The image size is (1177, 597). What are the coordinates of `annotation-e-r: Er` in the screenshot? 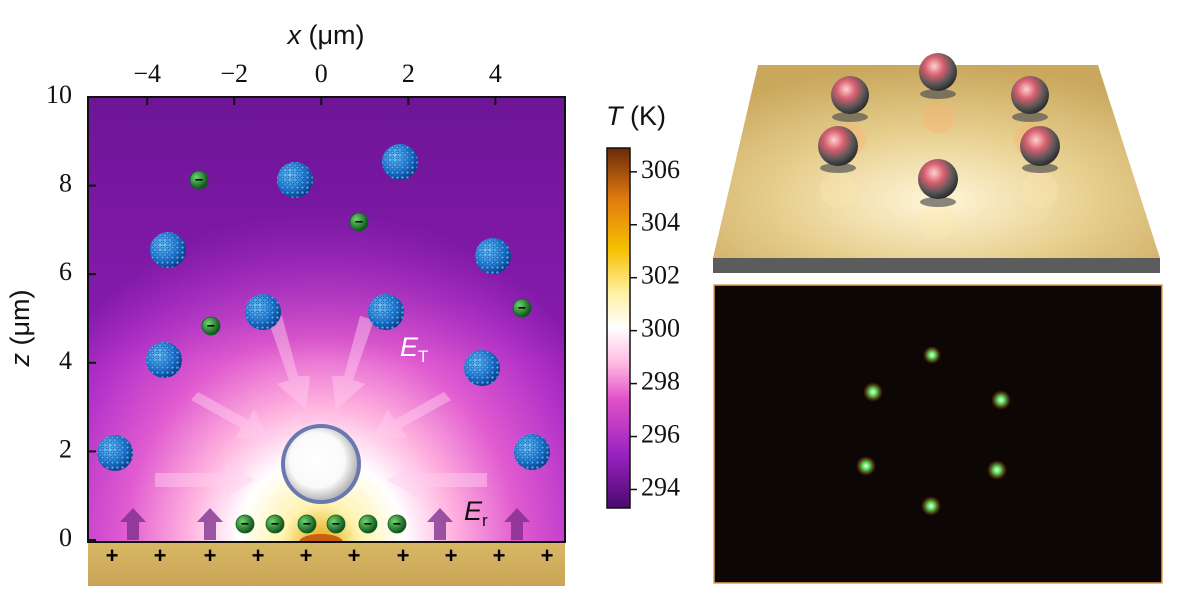 It's located at (476, 513).